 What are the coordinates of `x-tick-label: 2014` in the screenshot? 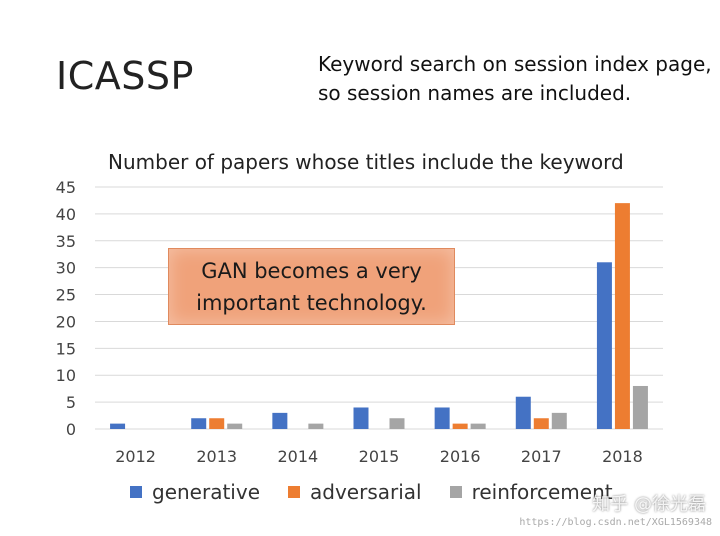 It's located at (297, 456).